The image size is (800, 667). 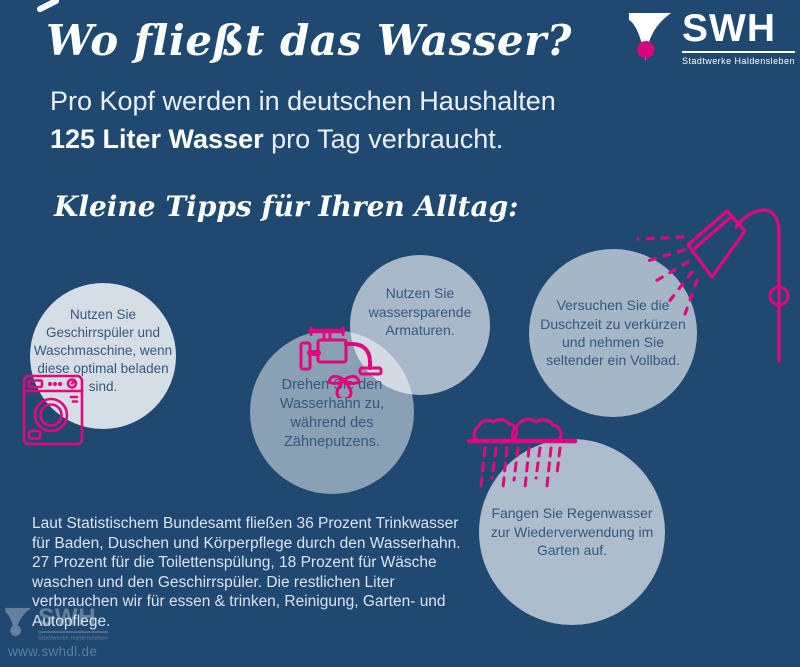 What do you see at coordinates (53, 412) in the screenshot?
I see `washing-machine-icon` at bounding box center [53, 412].